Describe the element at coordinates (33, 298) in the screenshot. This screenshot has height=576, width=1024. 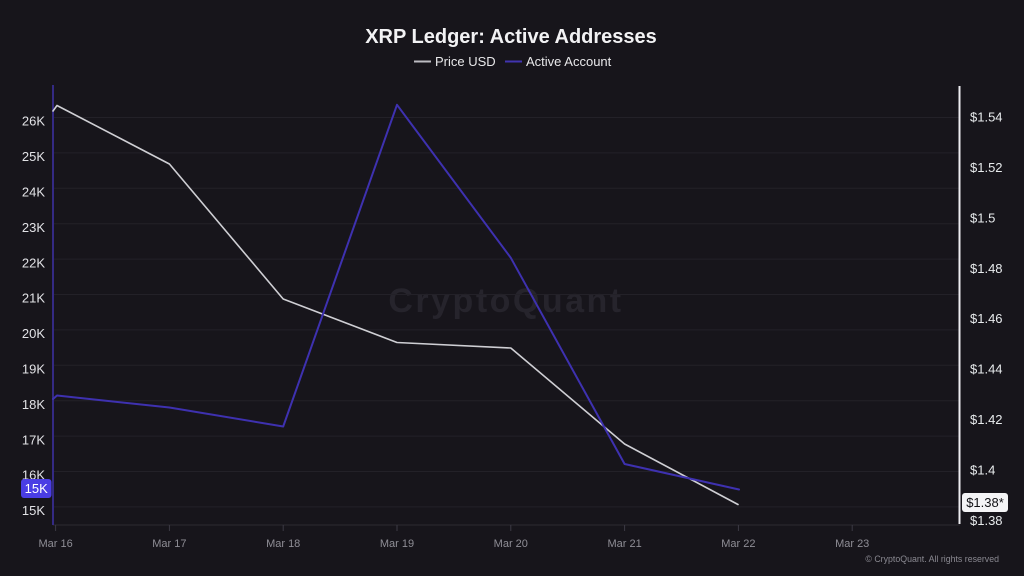
I see `svg-text: 21K` at that location.